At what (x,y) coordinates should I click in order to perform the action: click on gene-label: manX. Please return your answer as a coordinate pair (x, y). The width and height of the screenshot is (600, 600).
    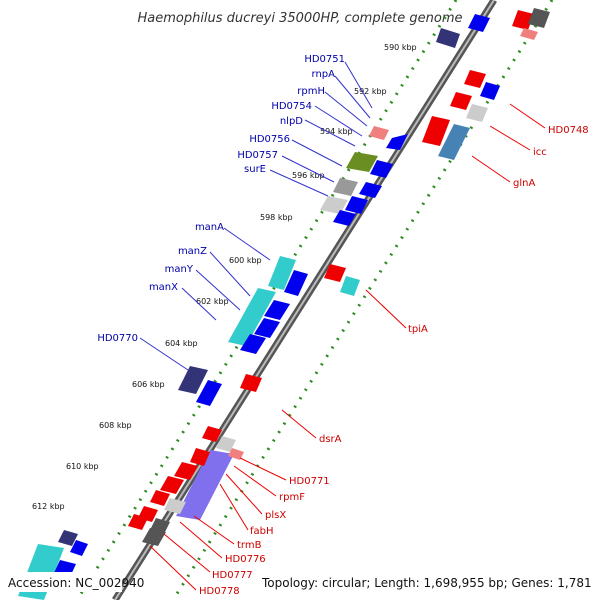
    Looking at the image, I should click on (163, 287).